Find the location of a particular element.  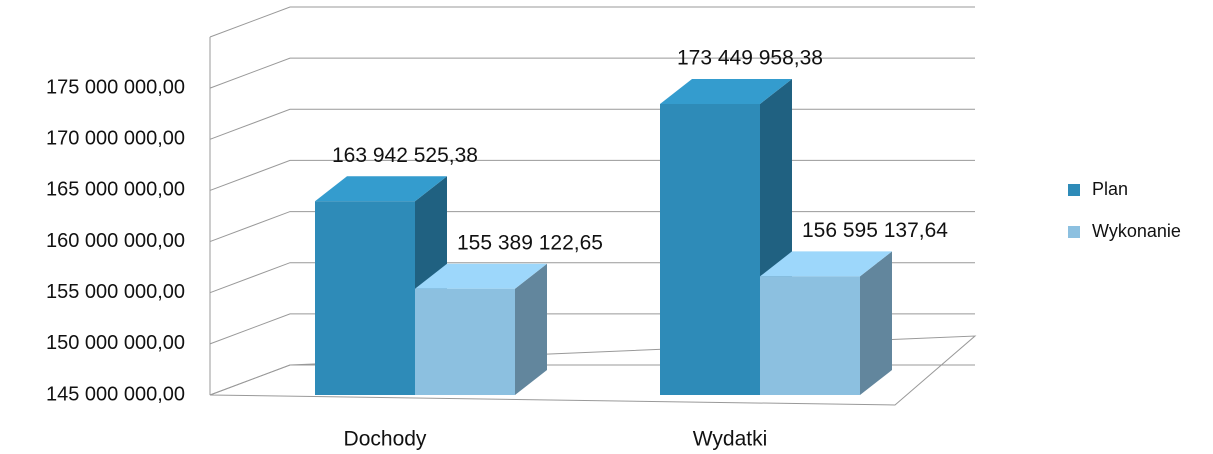

y-tick-label: 175 000 000,00 is located at coordinates (115, 87).